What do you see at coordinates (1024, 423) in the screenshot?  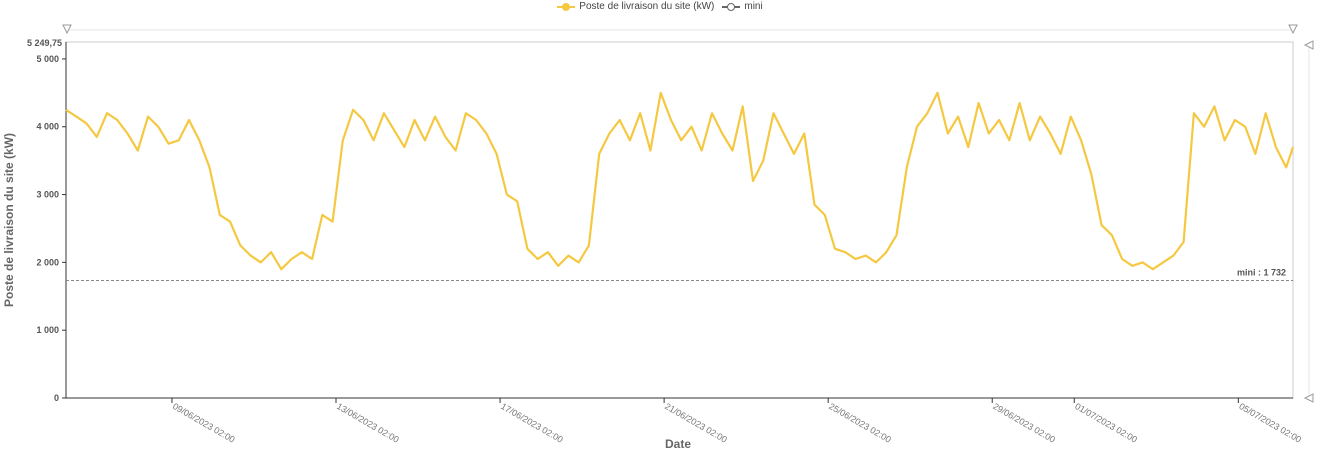 I see `x-tick-label: 29/06/2023 02:00` at bounding box center [1024, 423].